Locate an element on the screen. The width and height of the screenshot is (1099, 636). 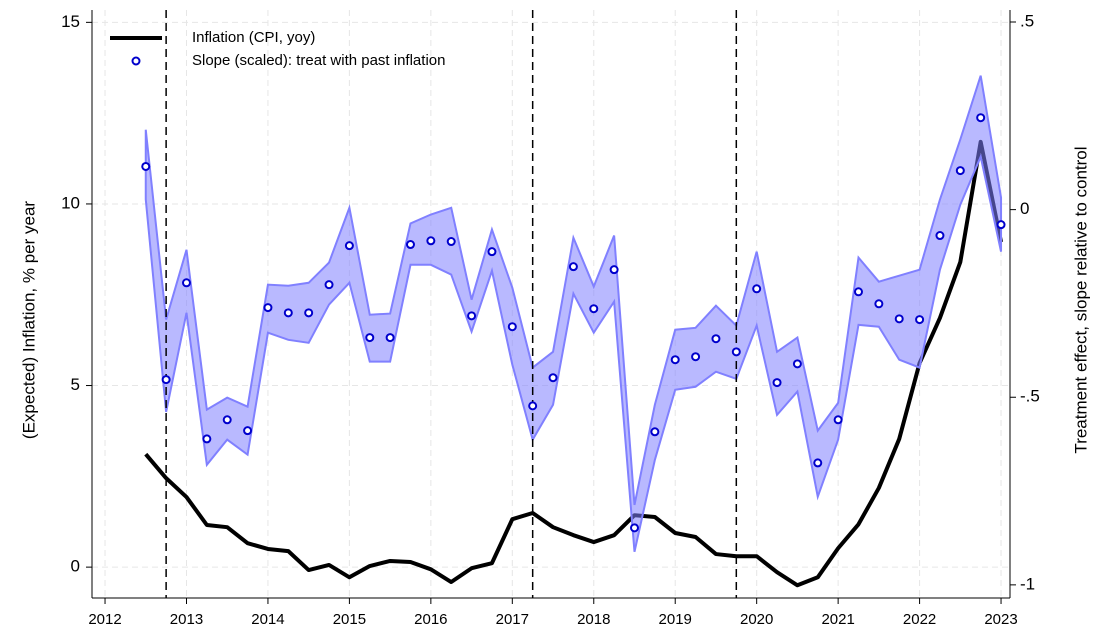
x-tick-label: 2016 is located at coordinates (430, 619).